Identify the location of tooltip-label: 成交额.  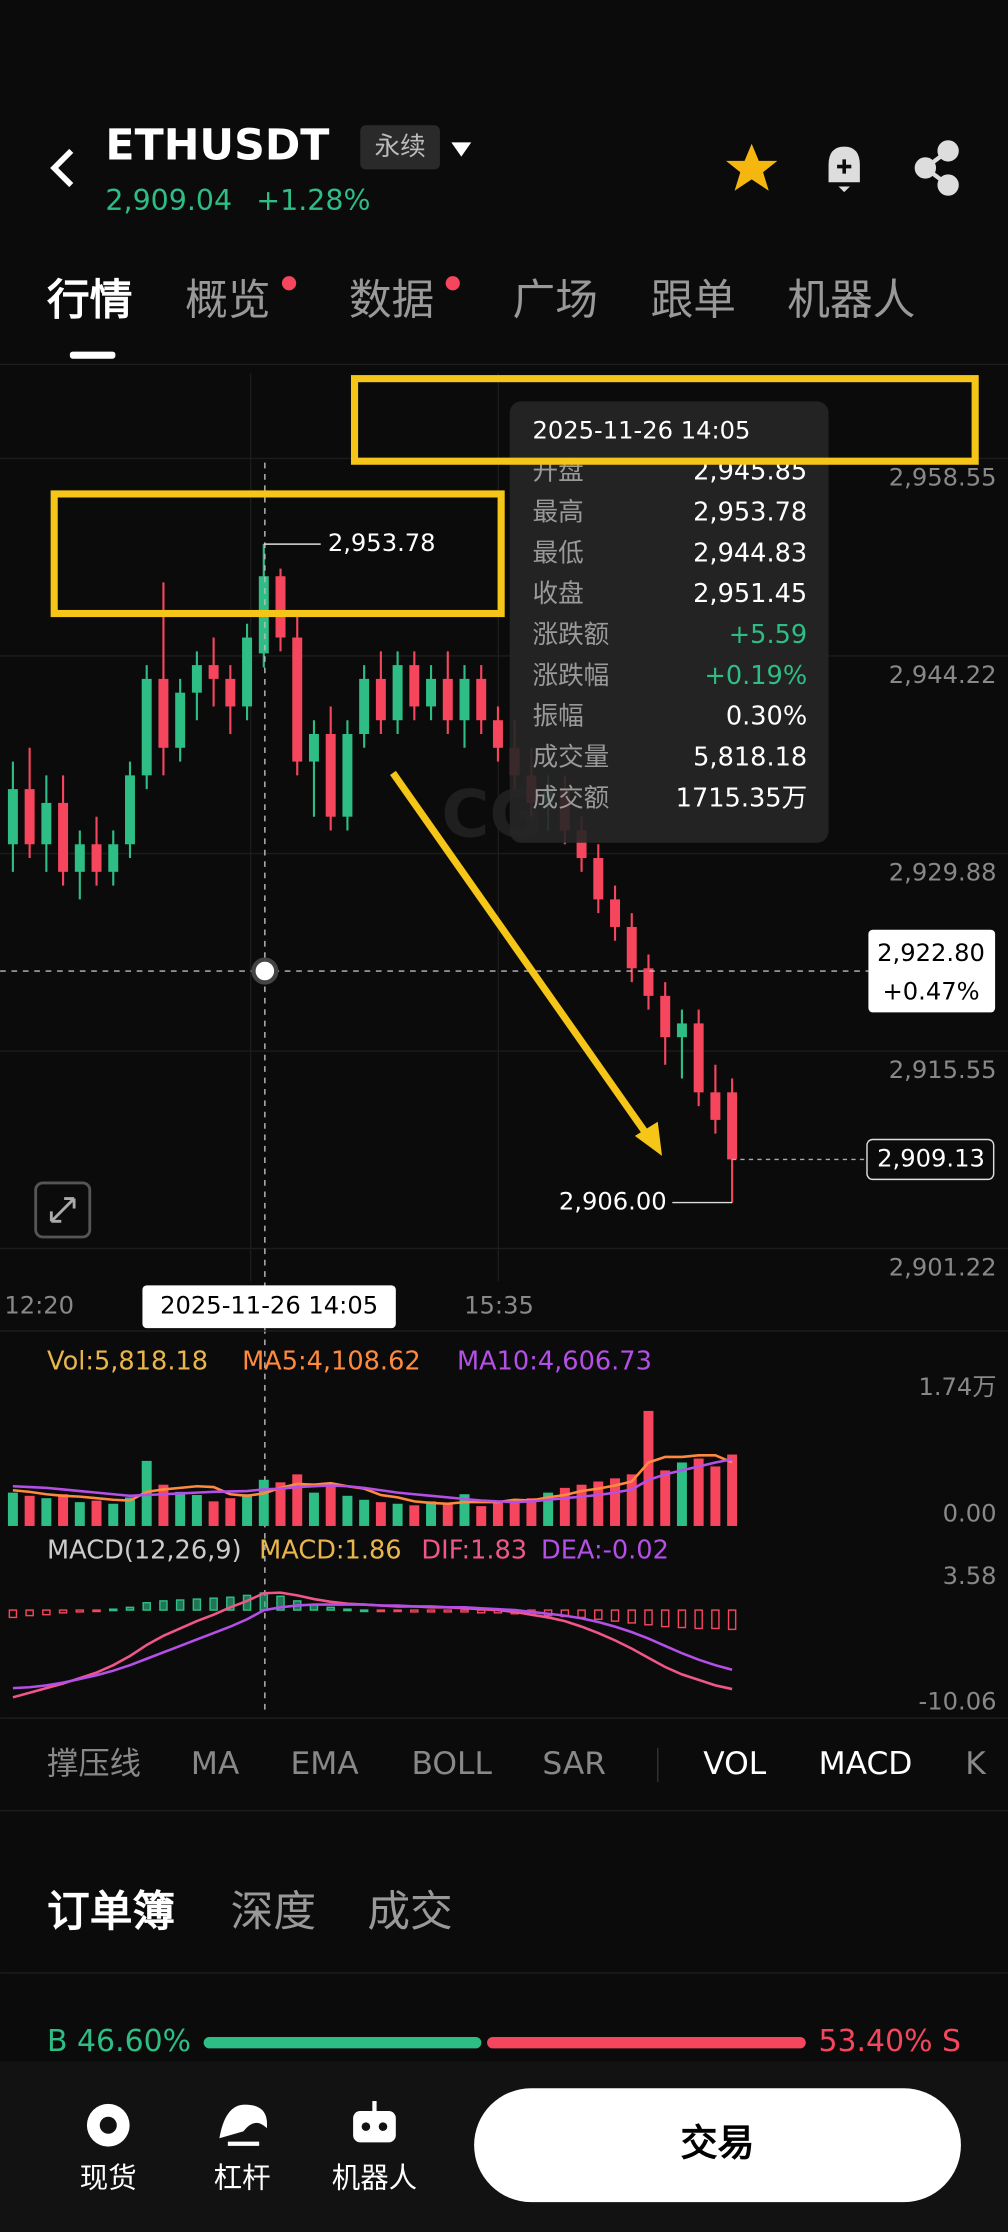
(570, 798).